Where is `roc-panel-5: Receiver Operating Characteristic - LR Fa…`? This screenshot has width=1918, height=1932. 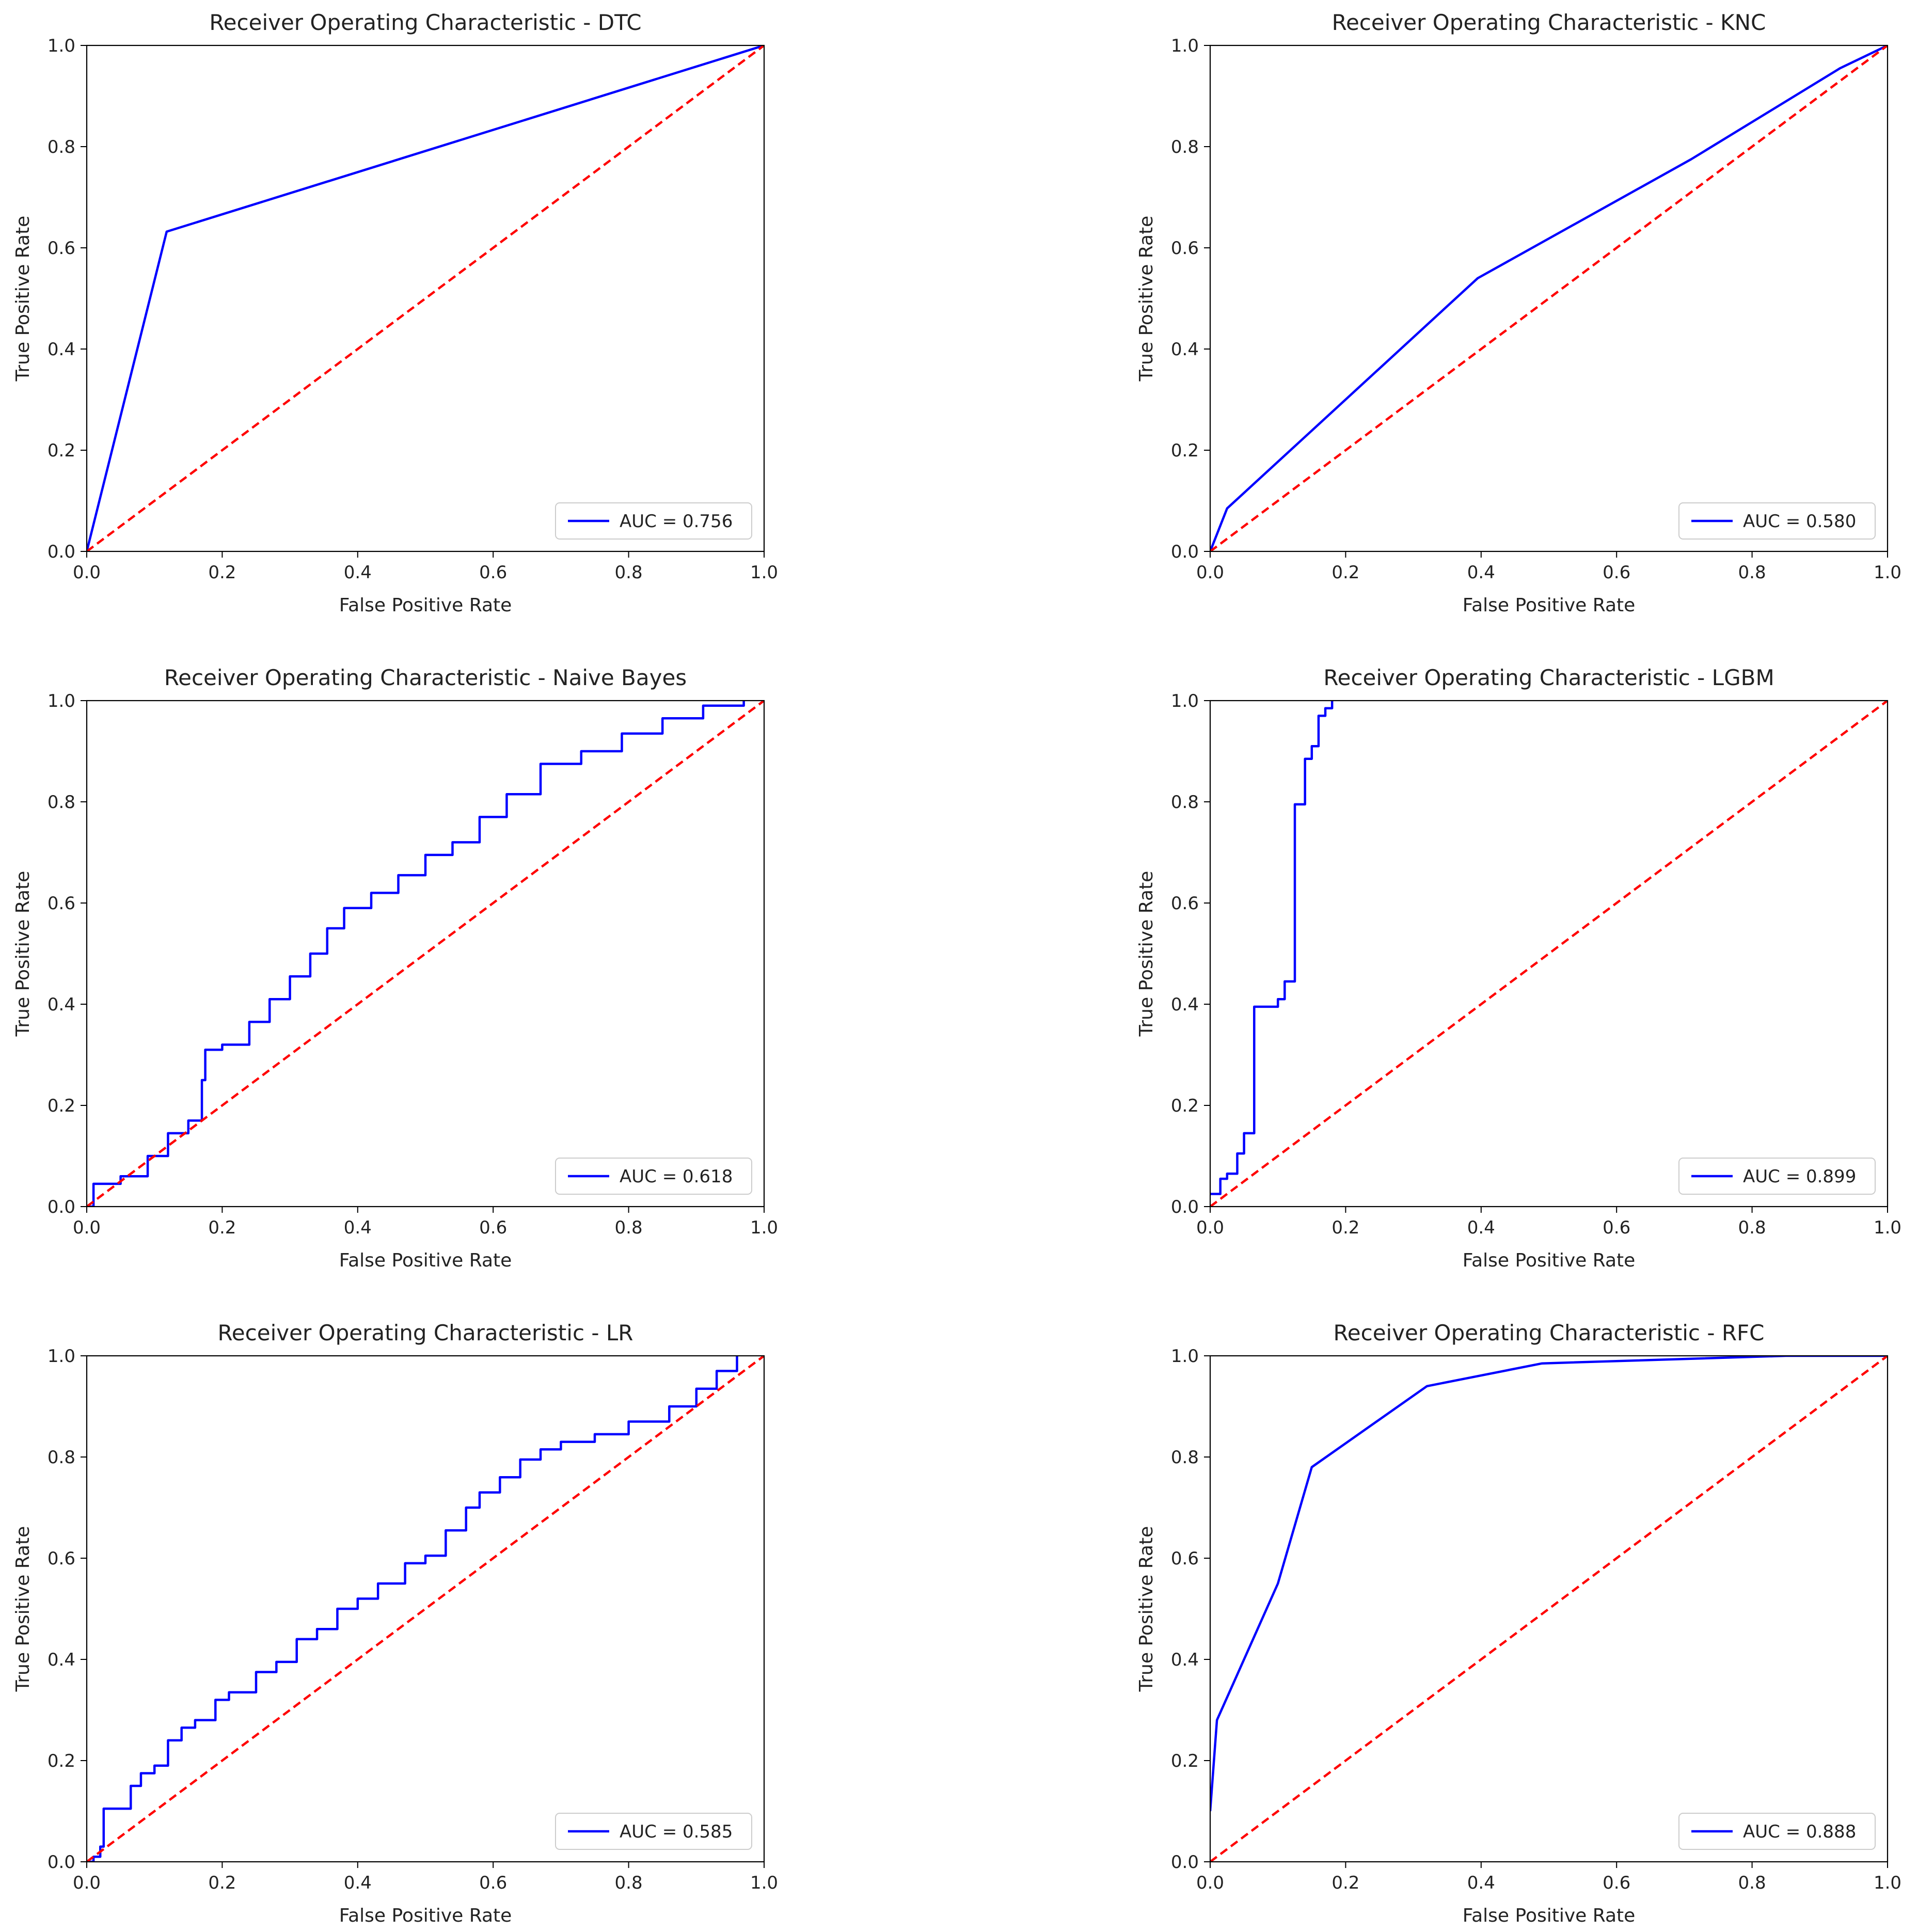 roc-panel-5: Receiver Operating Characteristic - LR Fa… is located at coordinates (395, 1623).